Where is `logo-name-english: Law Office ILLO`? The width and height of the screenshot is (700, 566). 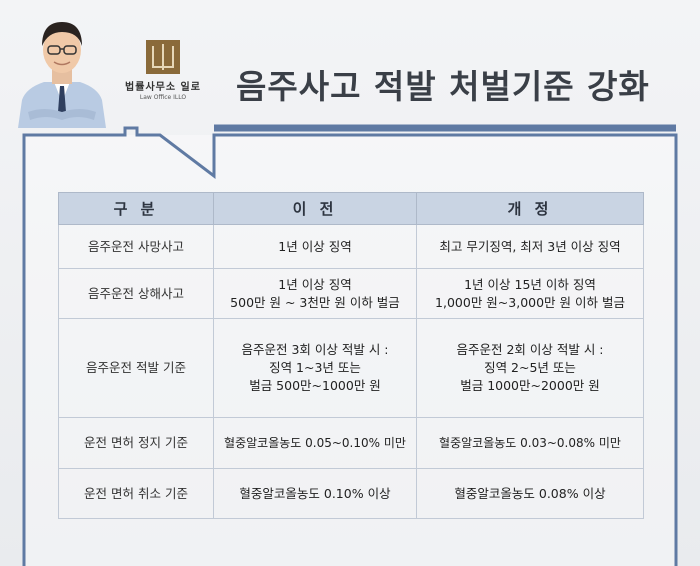
logo-name-english: Law Office ILLO is located at coordinates (163, 97).